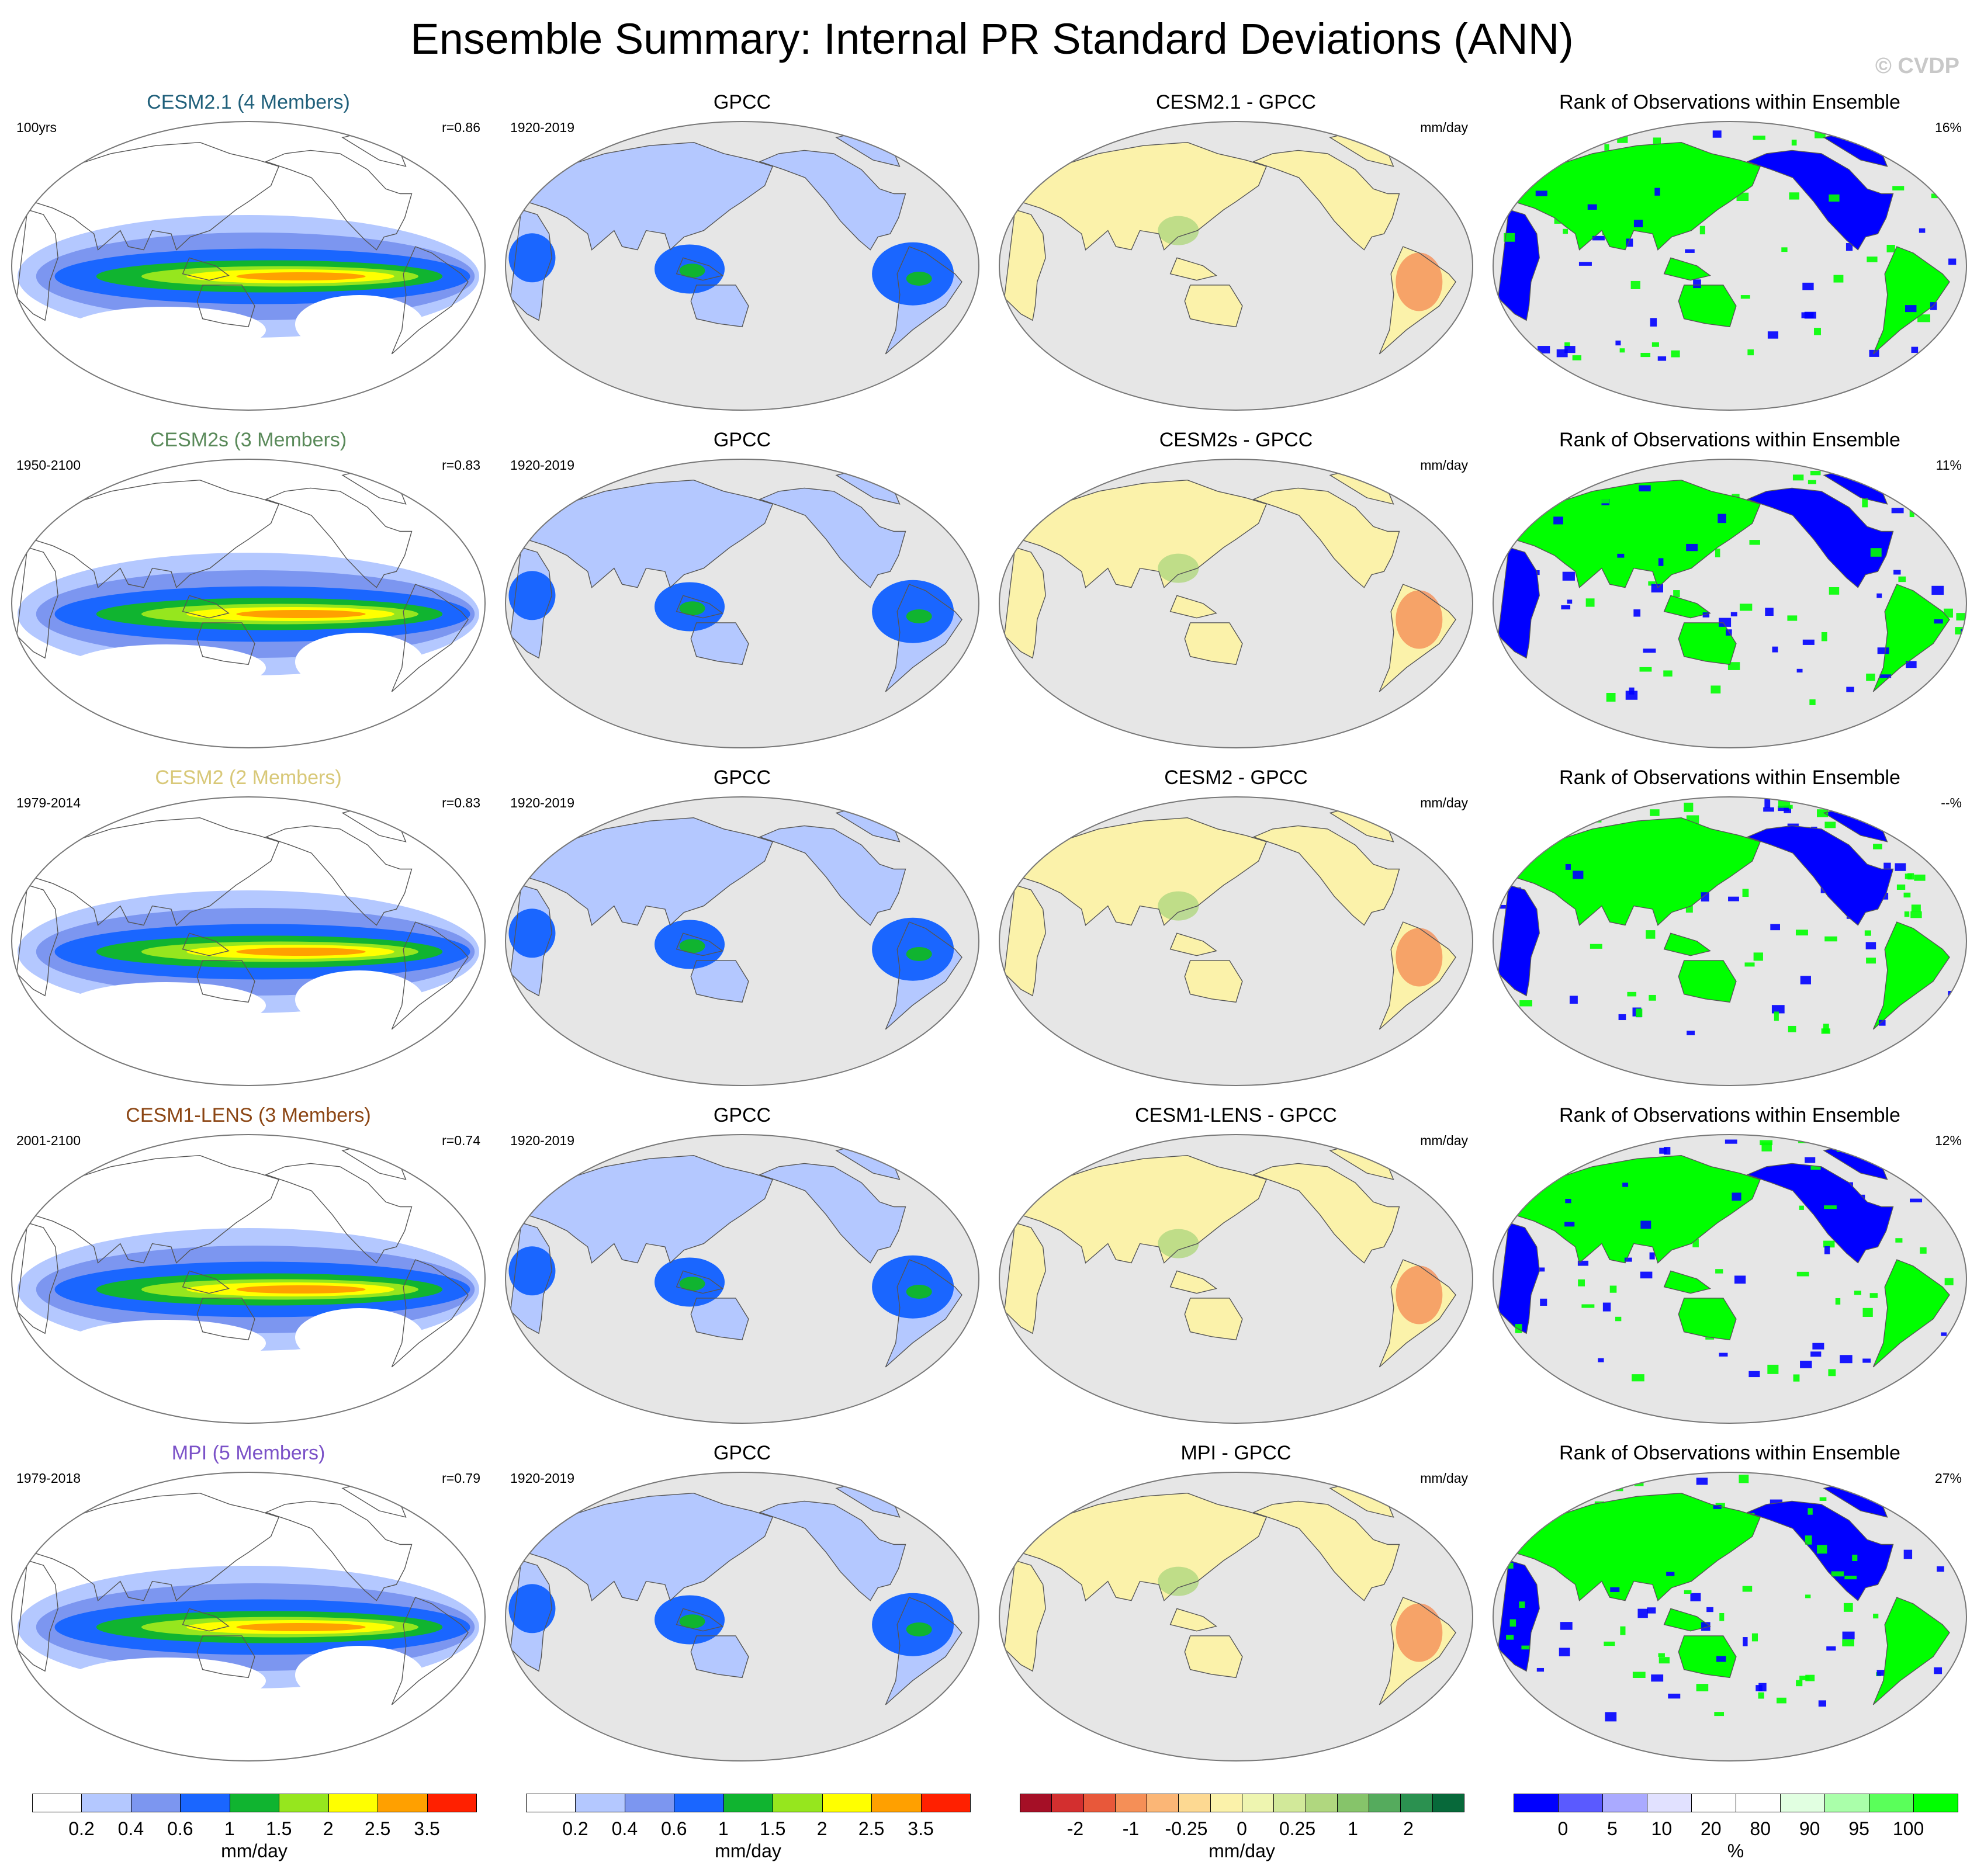 The width and height of the screenshot is (1984, 1876). Describe the element at coordinates (1612, 1828) in the screenshot. I see `colorbar-tick-label: 5` at that location.